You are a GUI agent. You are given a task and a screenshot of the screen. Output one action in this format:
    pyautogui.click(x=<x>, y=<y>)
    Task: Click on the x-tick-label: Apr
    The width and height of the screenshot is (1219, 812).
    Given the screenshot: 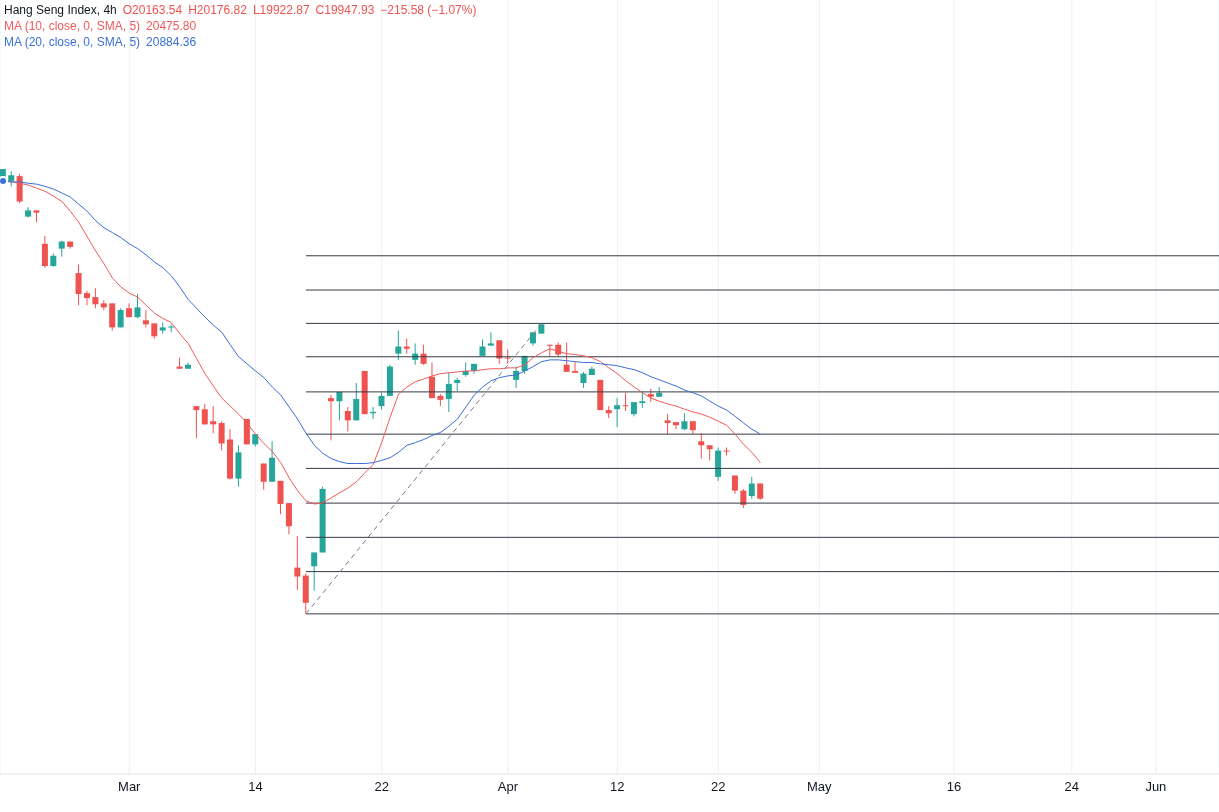 What is the action you would take?
    pyautogui.click(x=508, y=787)
    